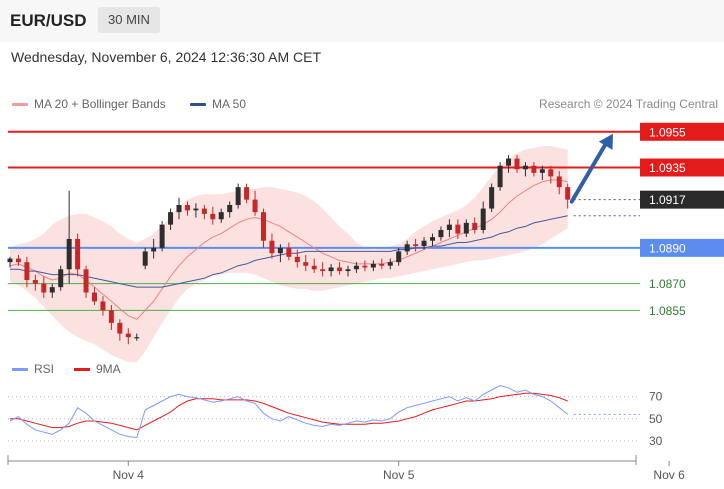  I want to click on ma20-swatch, so click(20, 105).